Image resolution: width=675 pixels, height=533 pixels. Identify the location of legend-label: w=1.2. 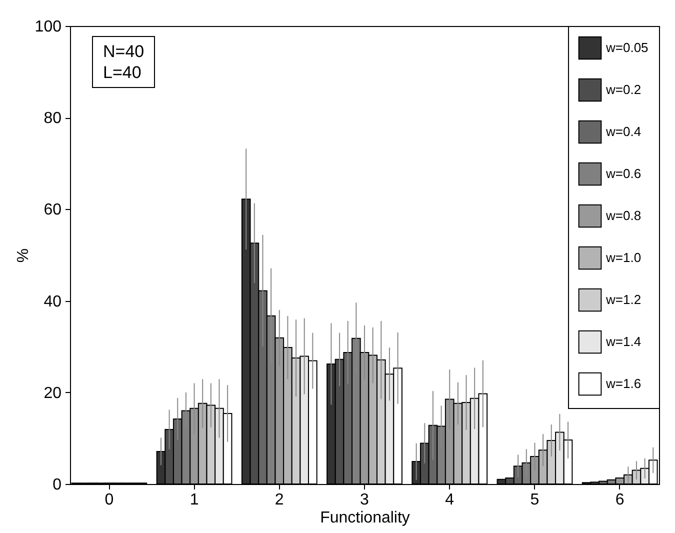
(623, 299).